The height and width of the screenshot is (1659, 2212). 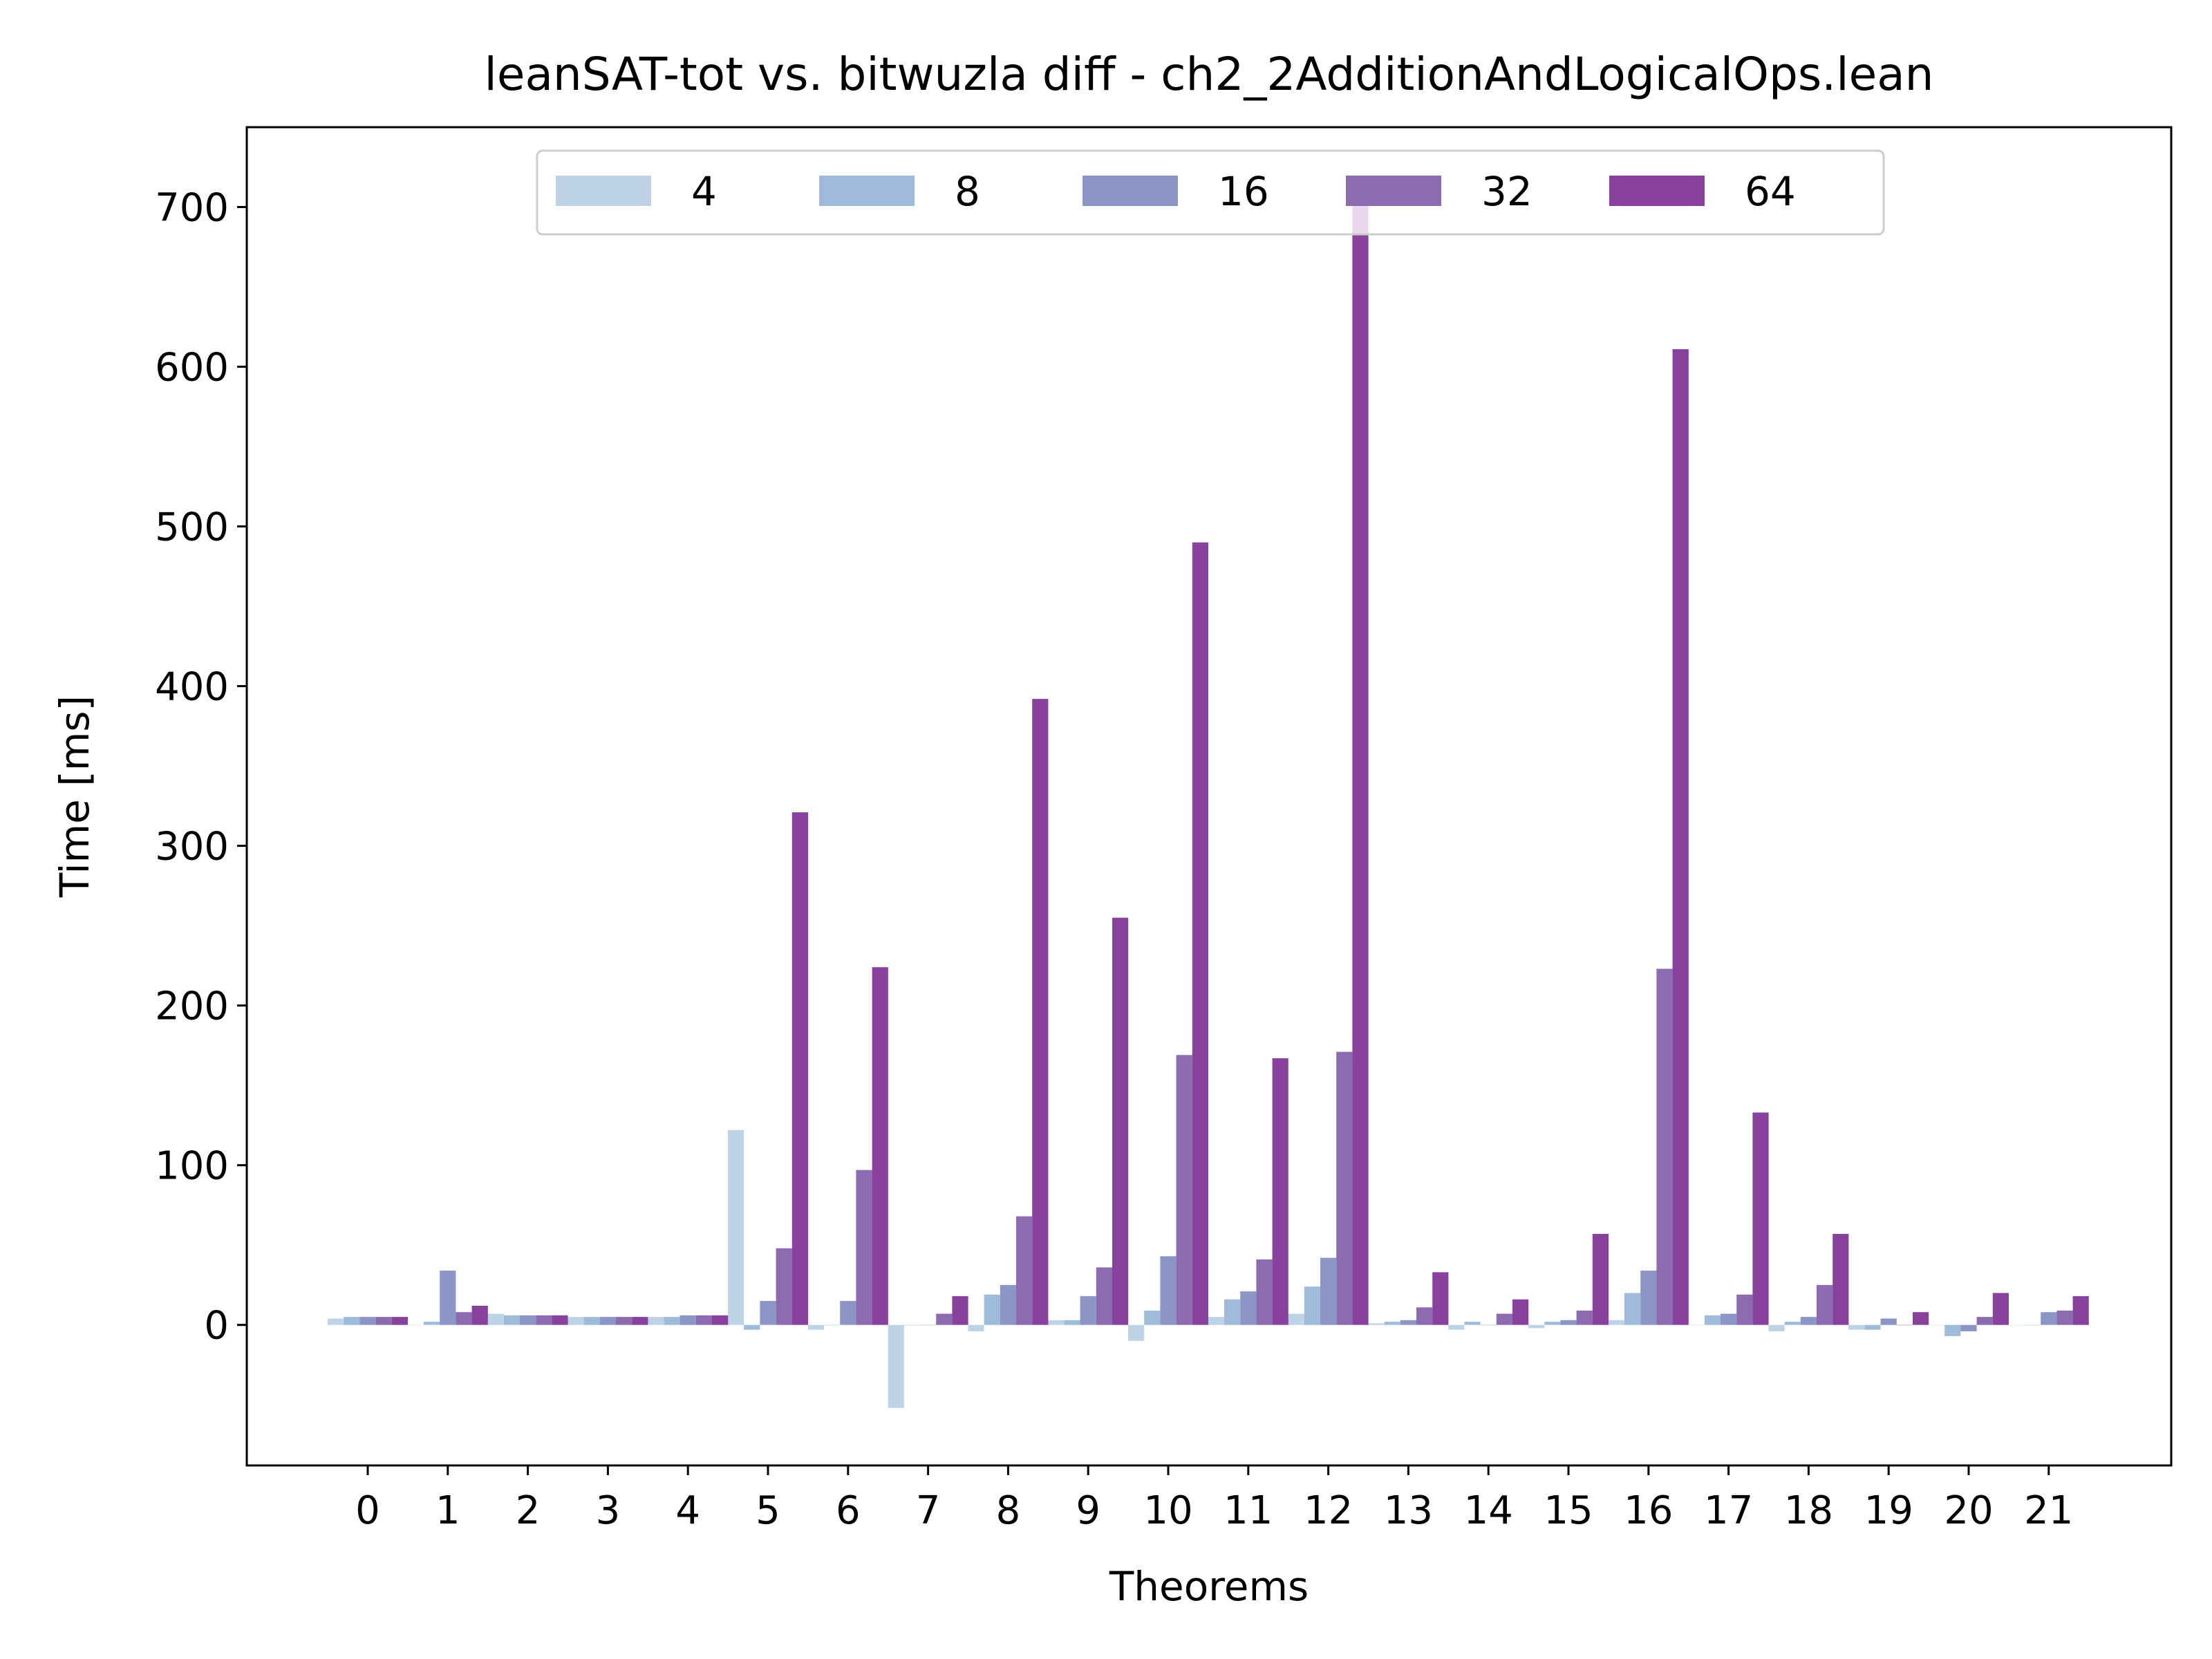 I want to click on x-tick-label: 12, so click(x=1328, y=1511).